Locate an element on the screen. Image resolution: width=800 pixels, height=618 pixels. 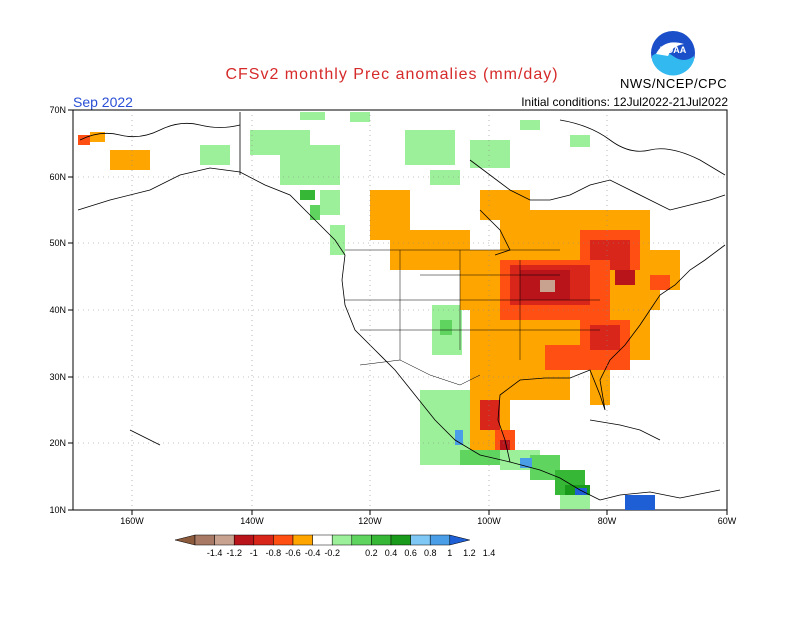
lon-label: 60W is located at coordinates (727, 521).